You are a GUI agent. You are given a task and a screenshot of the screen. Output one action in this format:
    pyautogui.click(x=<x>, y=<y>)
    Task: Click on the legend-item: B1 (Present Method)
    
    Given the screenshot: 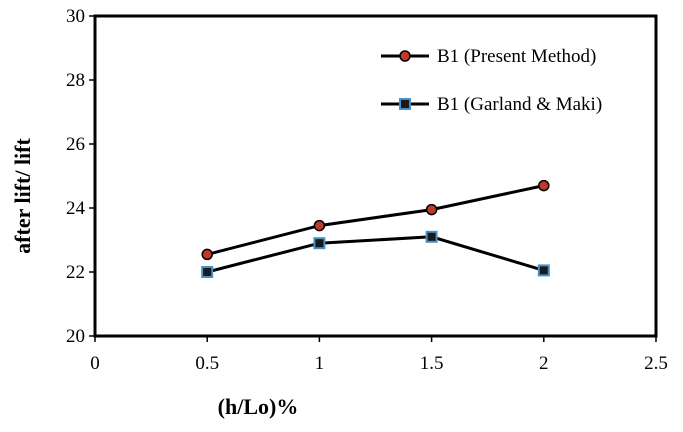 What is the action you would take?
    pyautogui.click(x=488, y=56)
    